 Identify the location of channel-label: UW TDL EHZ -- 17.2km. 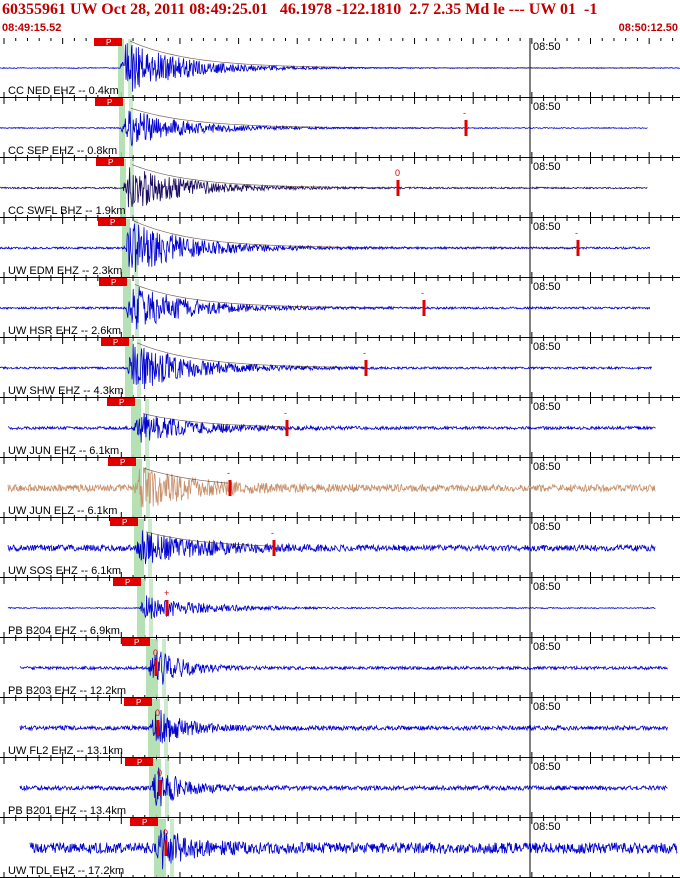
(66, 871).